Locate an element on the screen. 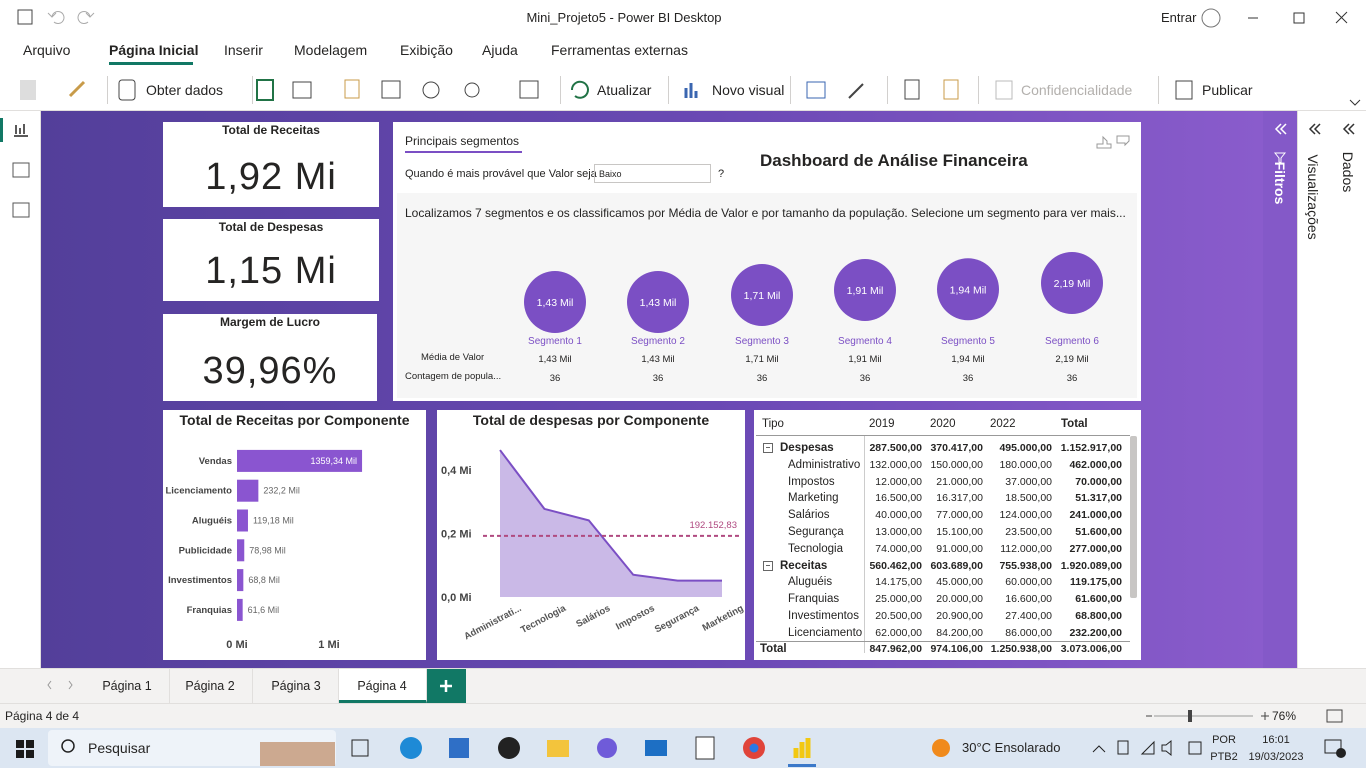  task-view is located at coordinates (360, 748).